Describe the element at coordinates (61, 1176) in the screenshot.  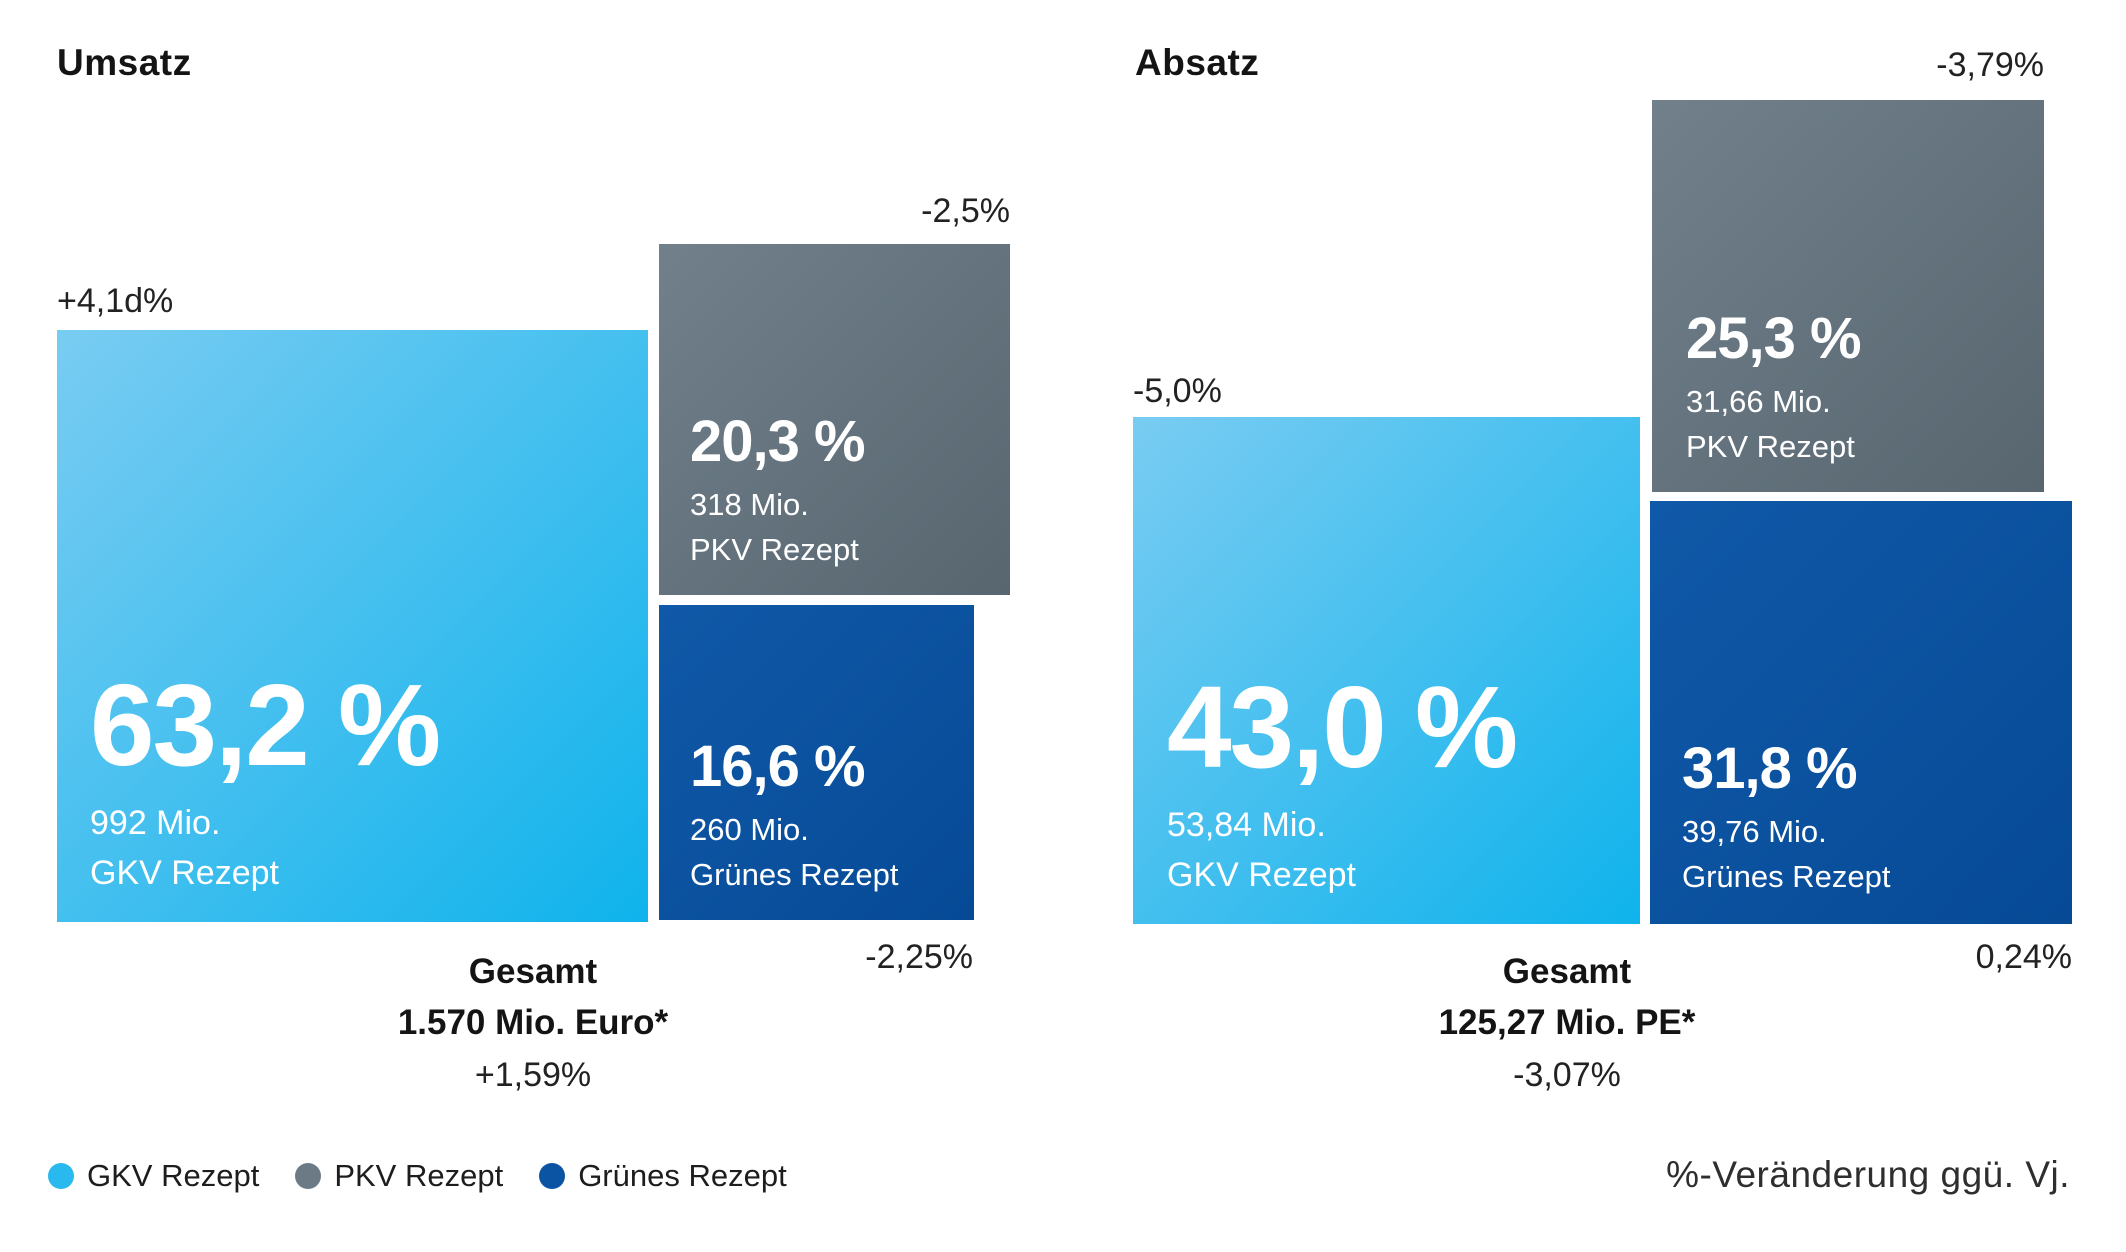
I see `legend-dot-gkv` at that location.